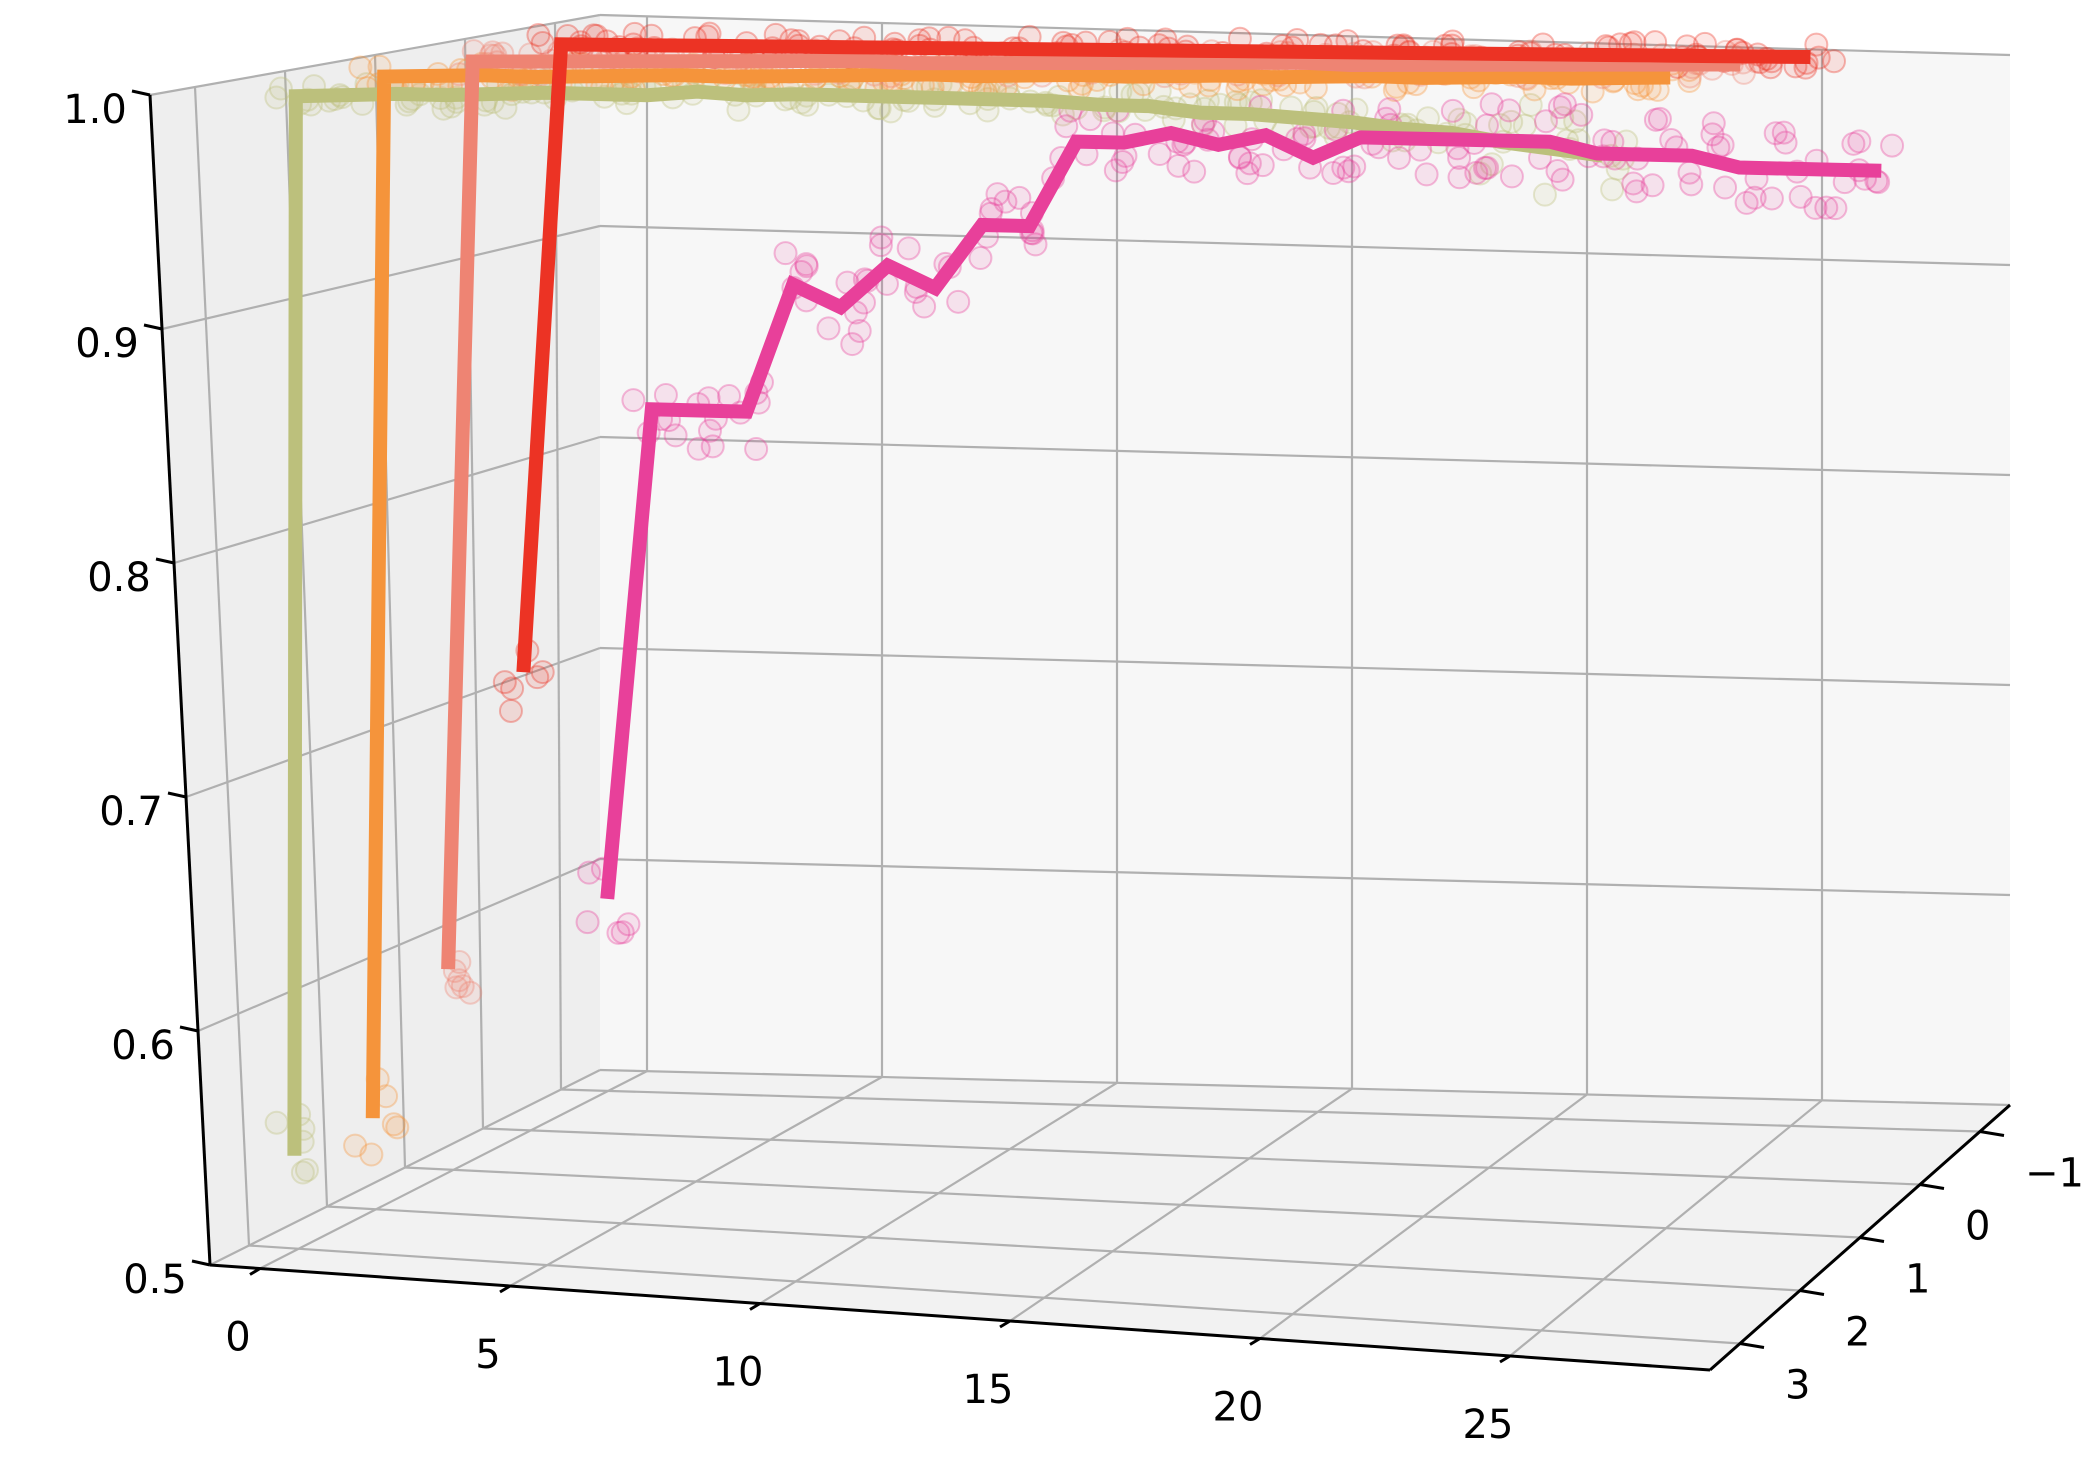  What do you see at coordinates (143, 1046) in the screenshot?
I see `z-tick-label: 0.6` at bounding box center [143, 1046].